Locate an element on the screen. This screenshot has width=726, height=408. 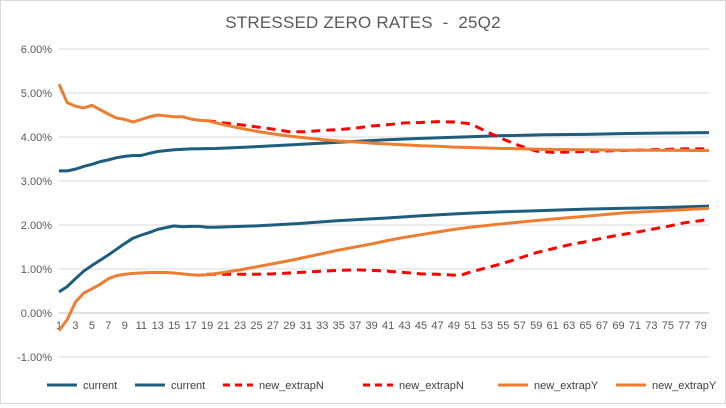
x-tick-label: 69 is located at coordinates (618, 326).